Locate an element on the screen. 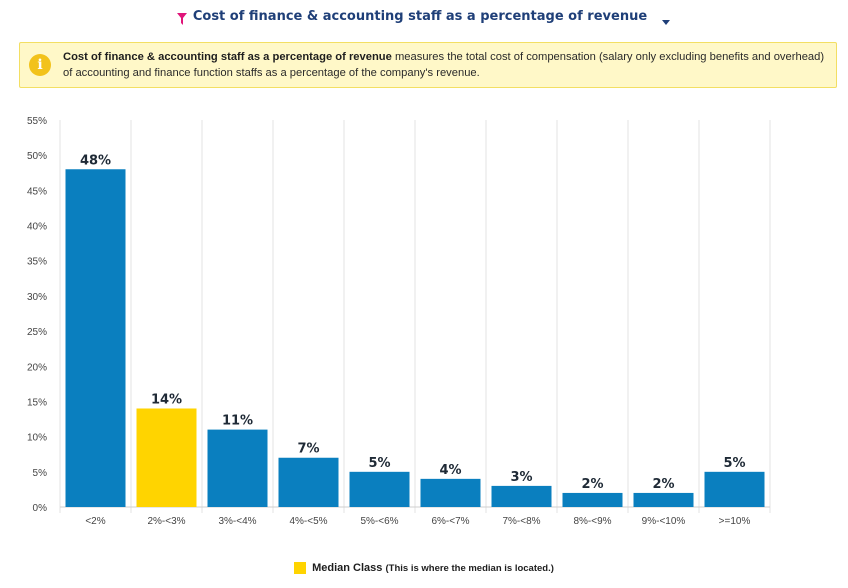 This screenshot has width=848, height=588. x-tick-label: <2% is located at coordinates (95, 521).